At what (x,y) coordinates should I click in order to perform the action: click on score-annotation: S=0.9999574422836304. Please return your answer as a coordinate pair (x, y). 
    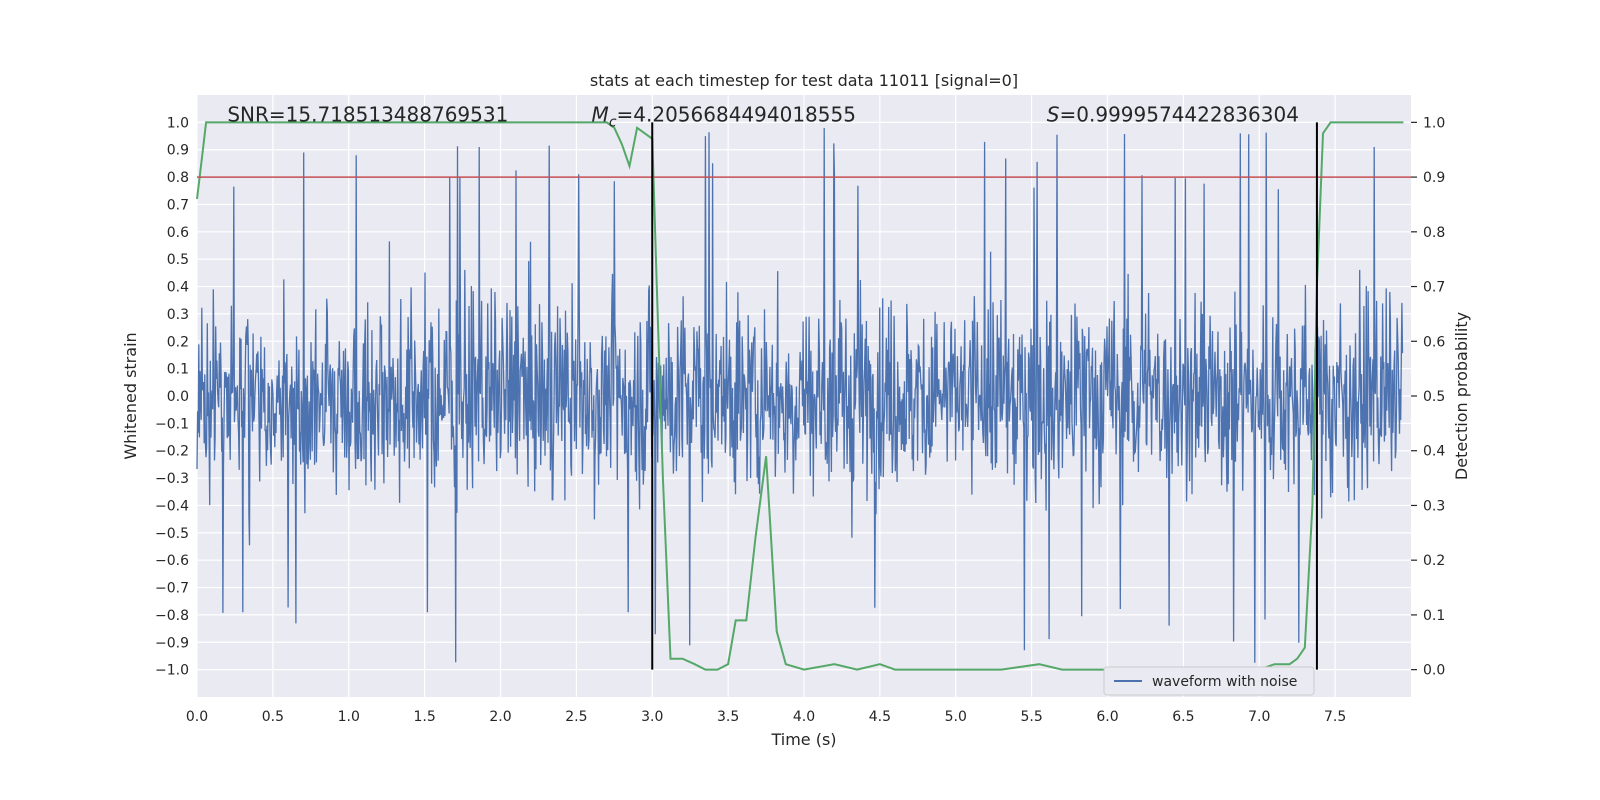
    Looking at the image, I should click on (1173, 114).